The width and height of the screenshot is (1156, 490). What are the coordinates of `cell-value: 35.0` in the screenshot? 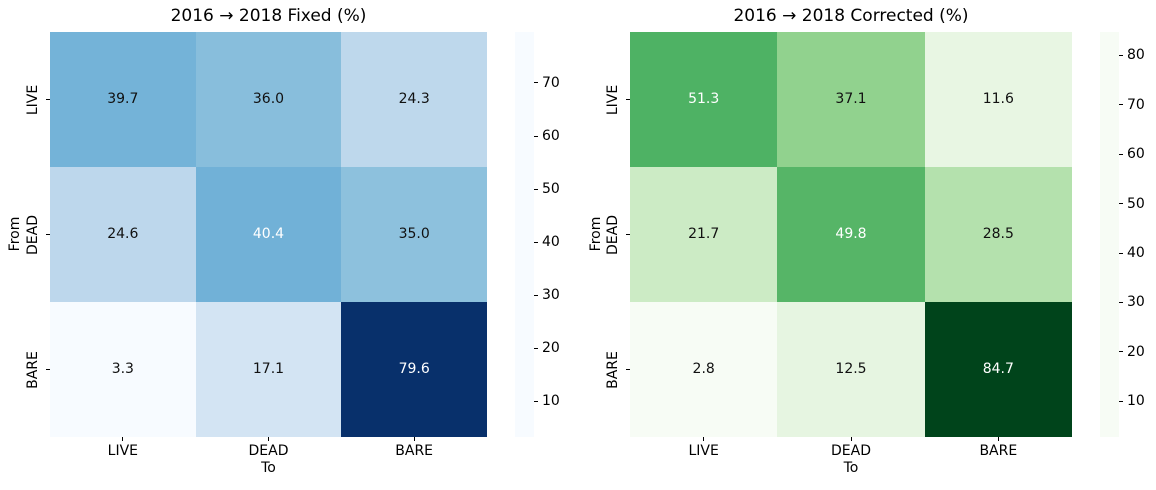 It's located at (414, 234).